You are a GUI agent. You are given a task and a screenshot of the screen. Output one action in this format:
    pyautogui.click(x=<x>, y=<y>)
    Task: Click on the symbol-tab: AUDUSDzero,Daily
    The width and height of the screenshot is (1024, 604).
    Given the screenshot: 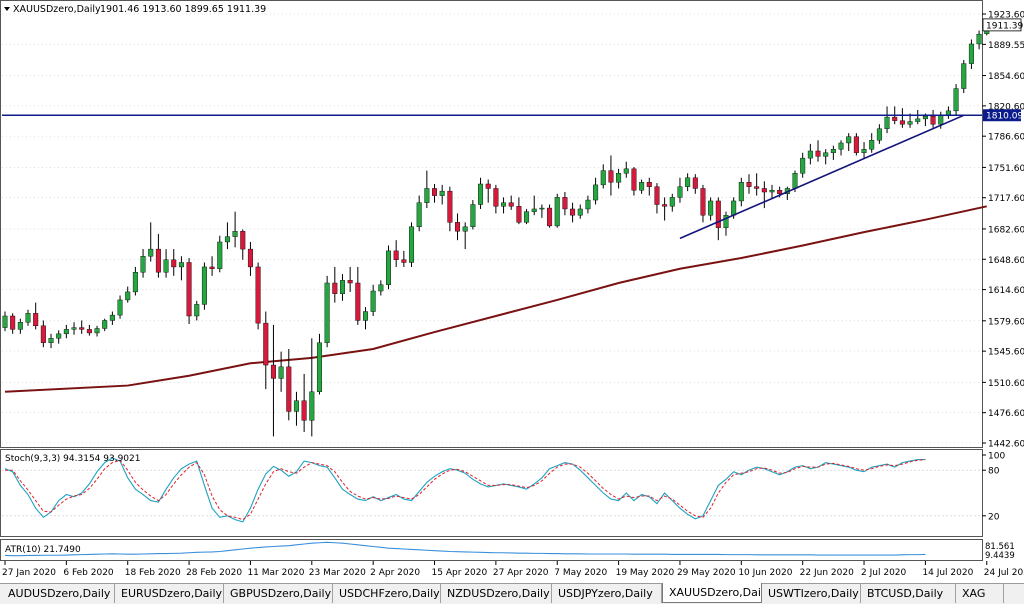 What is the action you would take?
    pyautogui.click(x=58, y=593)
    